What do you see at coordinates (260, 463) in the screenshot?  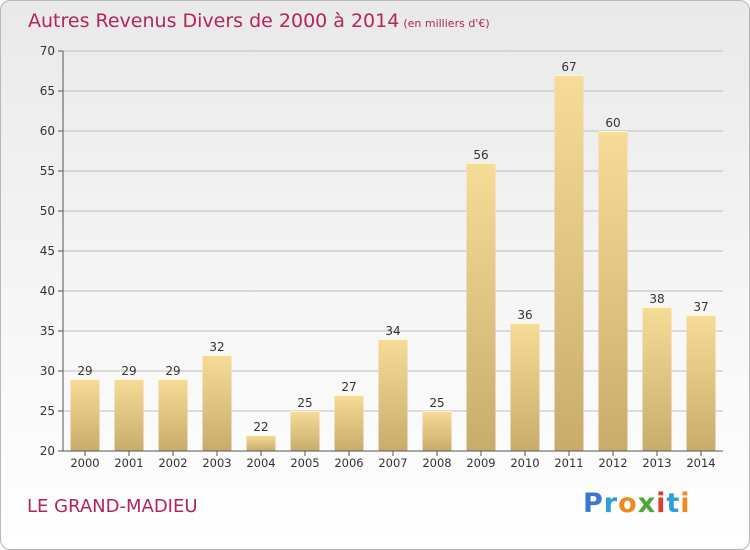 I see `x-tick-label: 2004` at bounding box center [260, 463].